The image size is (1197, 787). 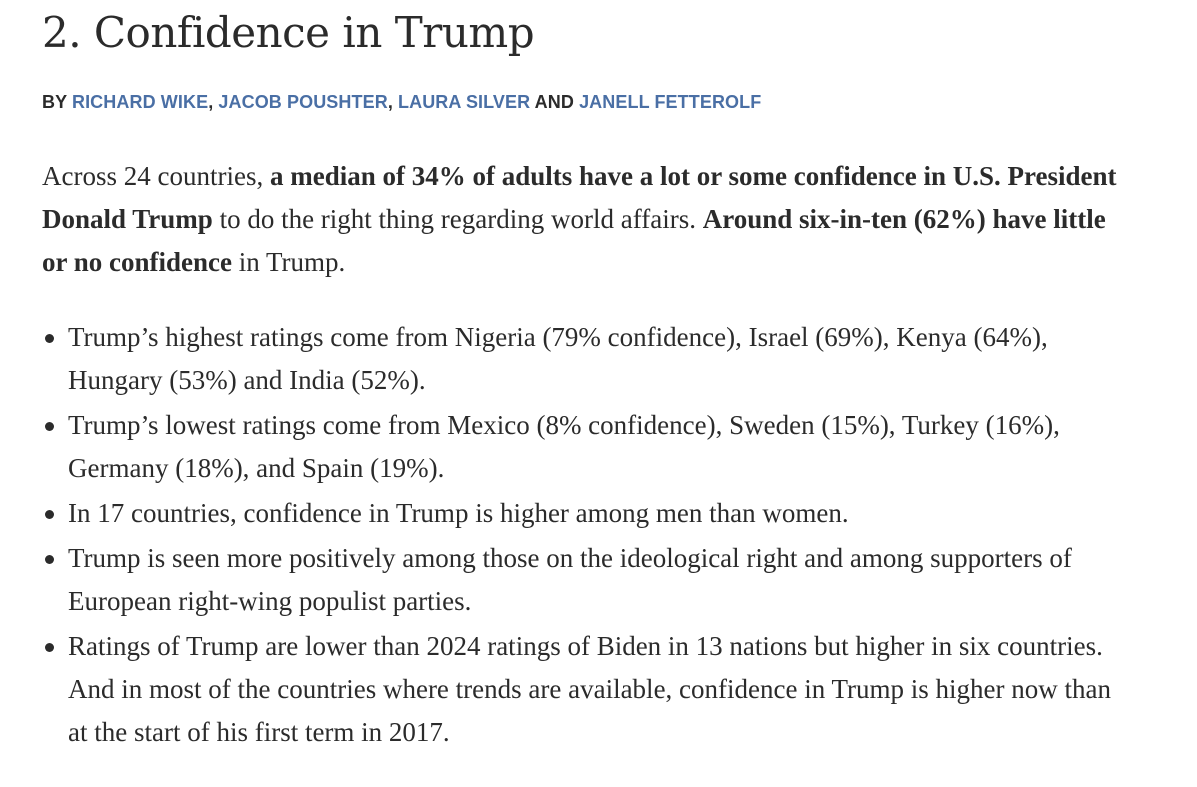 I want to click on byline-and: AND, so click(x=555, y=102).